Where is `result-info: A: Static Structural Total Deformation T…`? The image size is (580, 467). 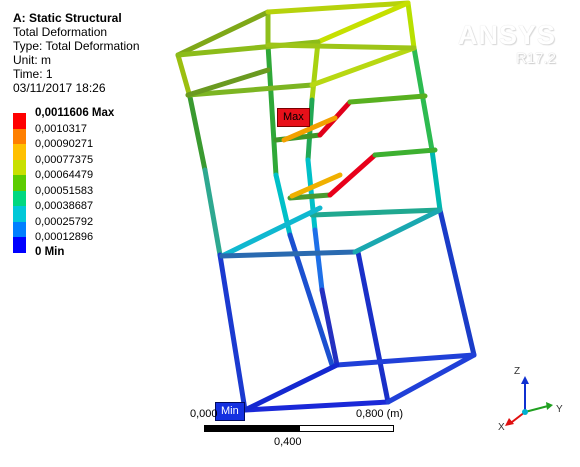
result-info: A: Static Structural Total Deformation T… is located at coordinates (76, 53).